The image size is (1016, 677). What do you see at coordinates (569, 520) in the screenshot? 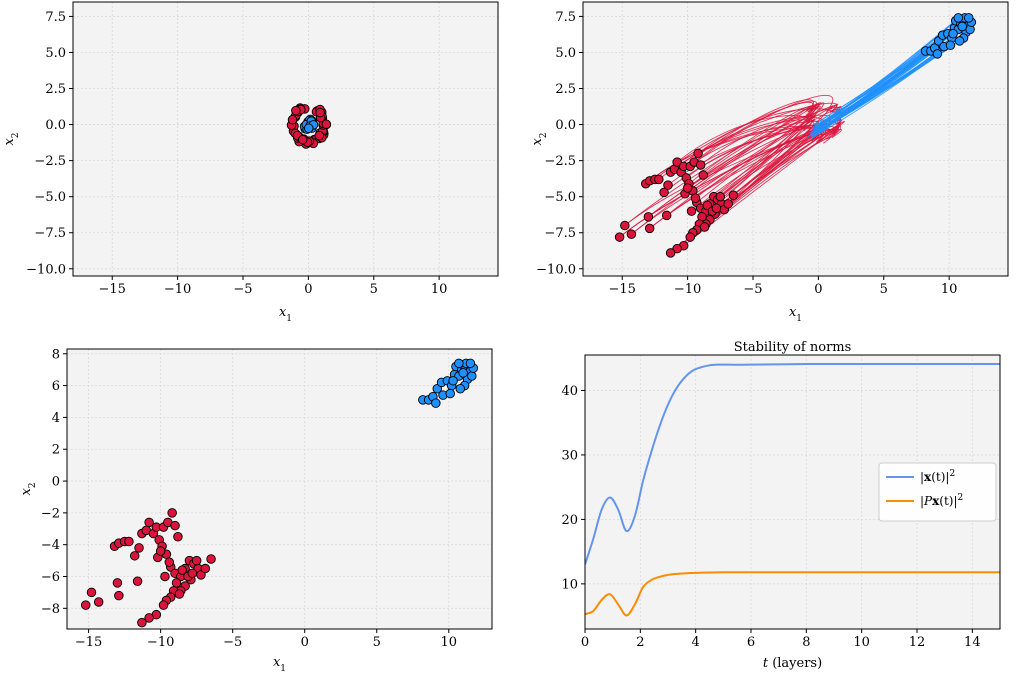
I see `y-tick-label: 20` at bounding box center [569, 520].